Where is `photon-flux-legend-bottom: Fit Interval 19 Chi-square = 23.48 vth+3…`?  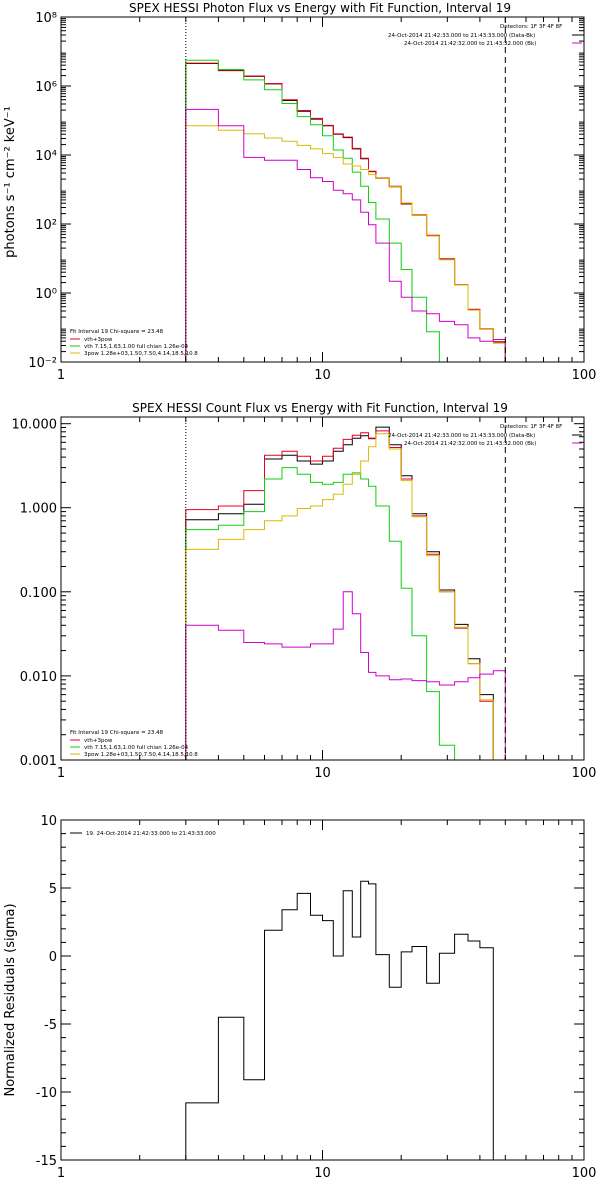
photon-flux-legend-bottom: Fit Interval 19 Chi-square = 23.48 vth+3… is located at coordinates (134, 343).